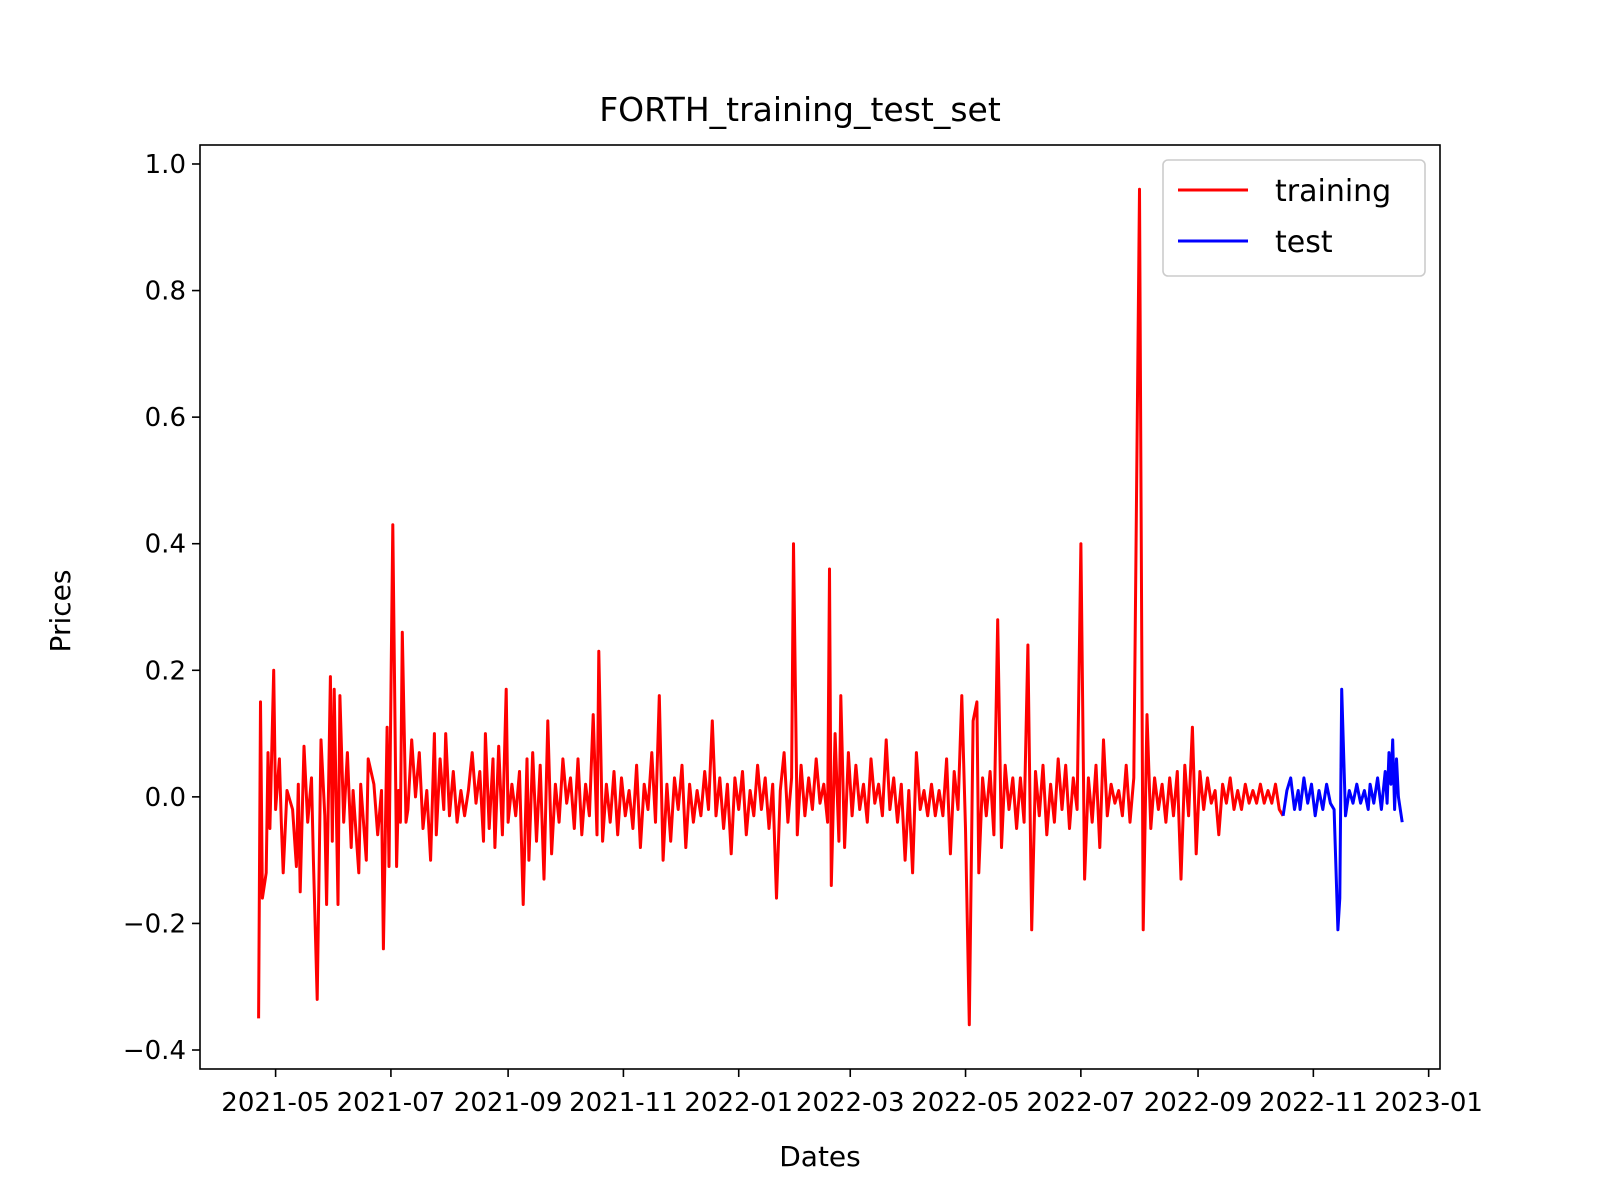 The image size is (1600, 1200). What do you see at coordinates (508, 1103) in the screenshot?
I see `x-tick-label: 2021-09` at bounding box center [508, 1103].